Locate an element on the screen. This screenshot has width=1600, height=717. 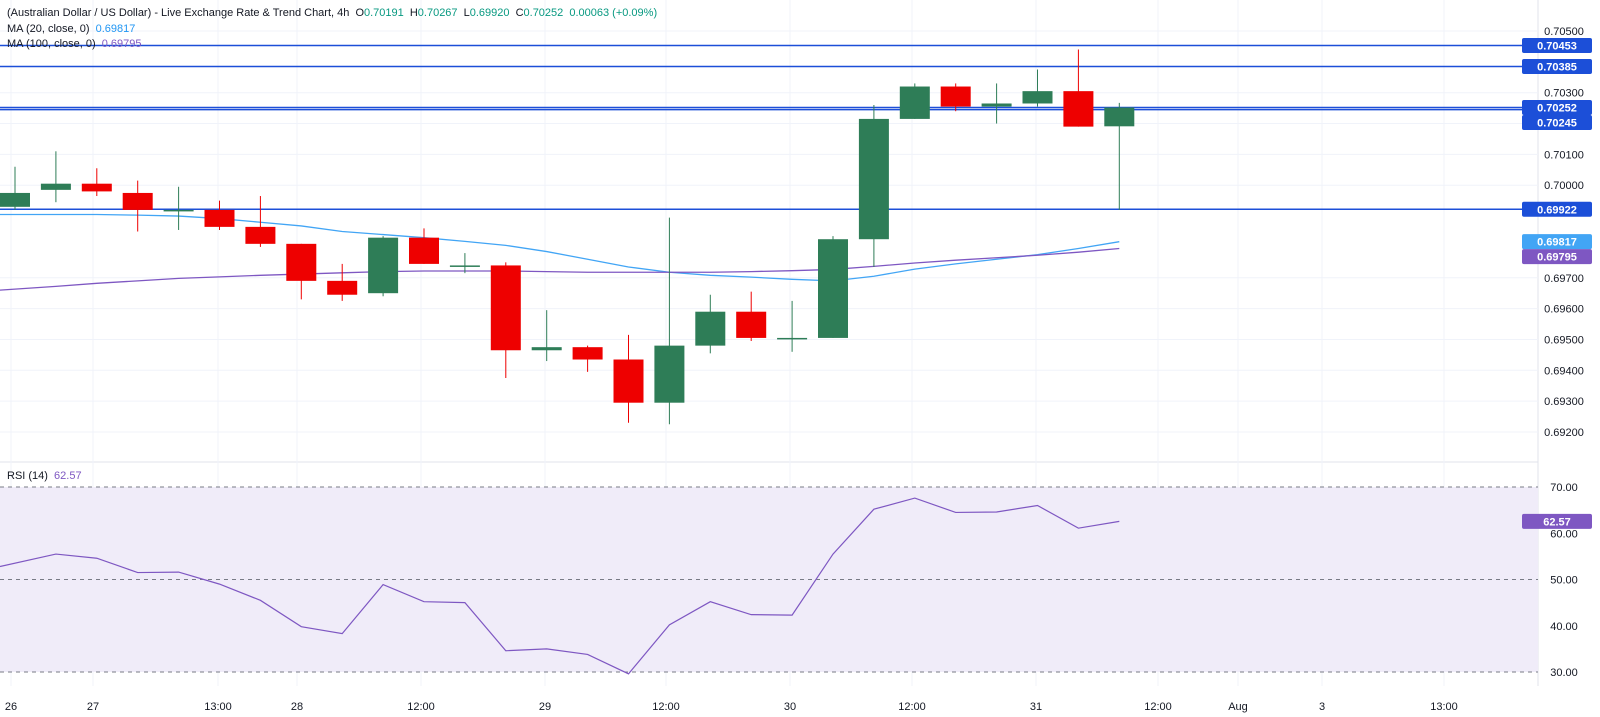
rsi-tick-label: 60.00 is located at coordinates (1564, 534).